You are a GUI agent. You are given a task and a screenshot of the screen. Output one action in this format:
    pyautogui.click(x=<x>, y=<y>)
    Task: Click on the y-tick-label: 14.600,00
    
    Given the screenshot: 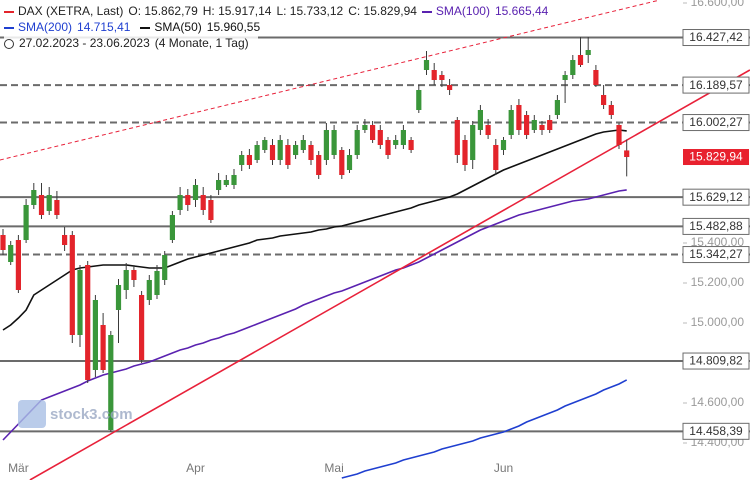 What is the action you would take?
    pyautogui.click(x=718, y=402)
    